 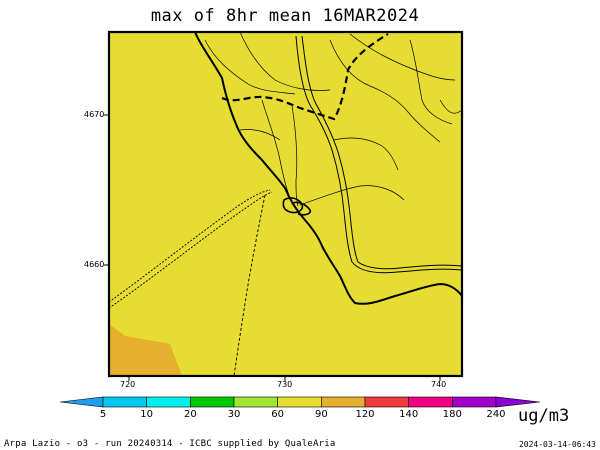 I want to click on colorbar-label: 240, so click(x=496, y=414).